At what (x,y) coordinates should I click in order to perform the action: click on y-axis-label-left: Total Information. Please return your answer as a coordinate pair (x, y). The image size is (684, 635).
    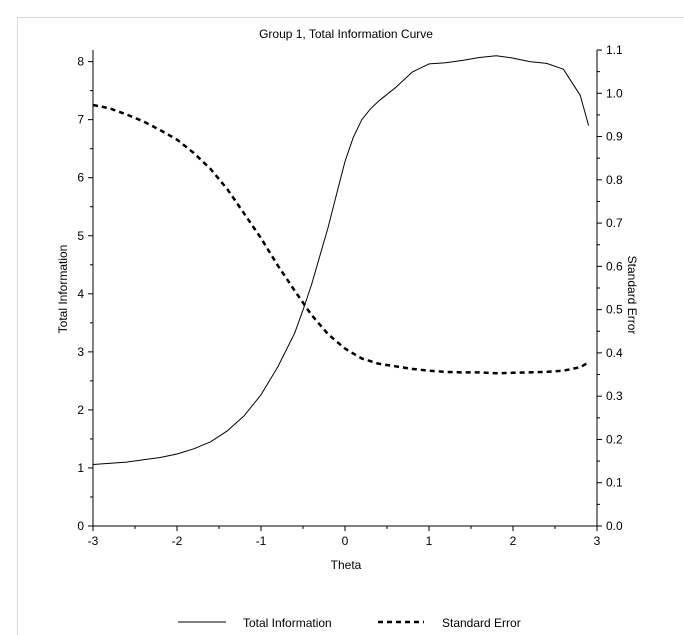
    Looking at the image, I should click on (63, 289).